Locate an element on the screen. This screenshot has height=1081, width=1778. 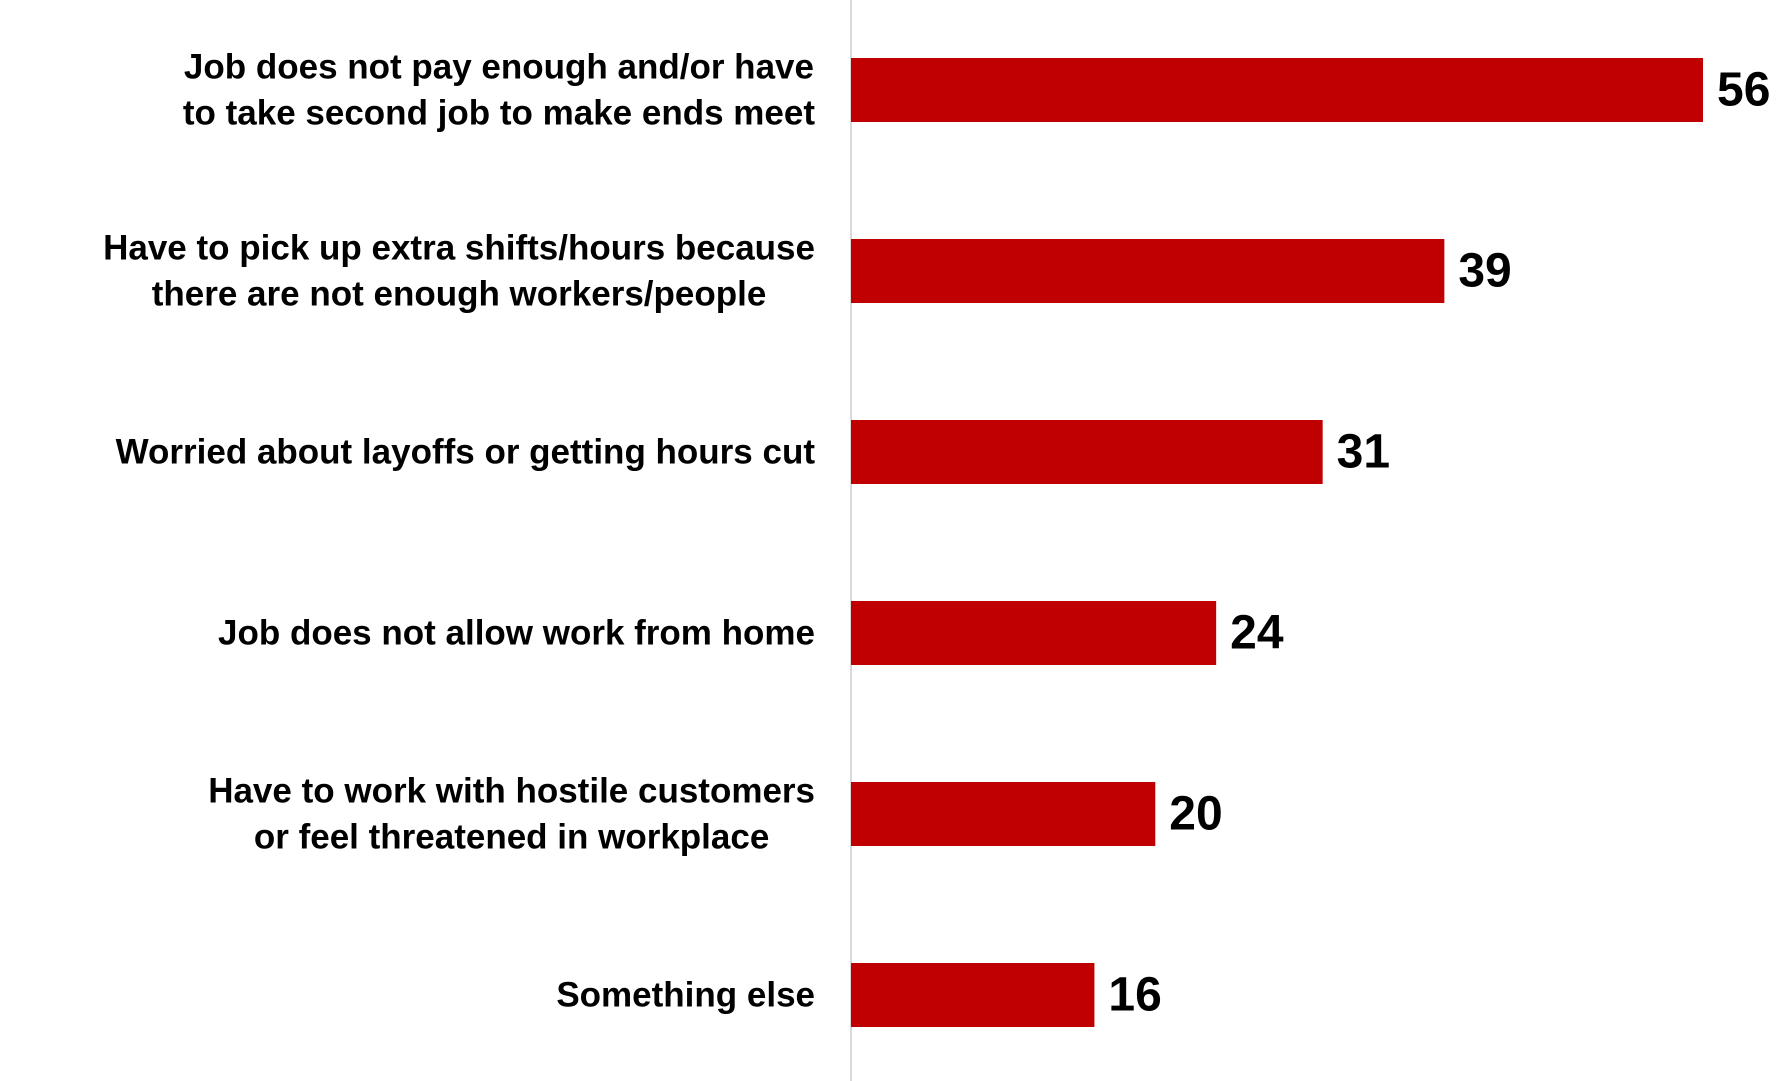
category-label-1-line-1: Job does not pay enough and/or have is located at coordinates (499, 67).